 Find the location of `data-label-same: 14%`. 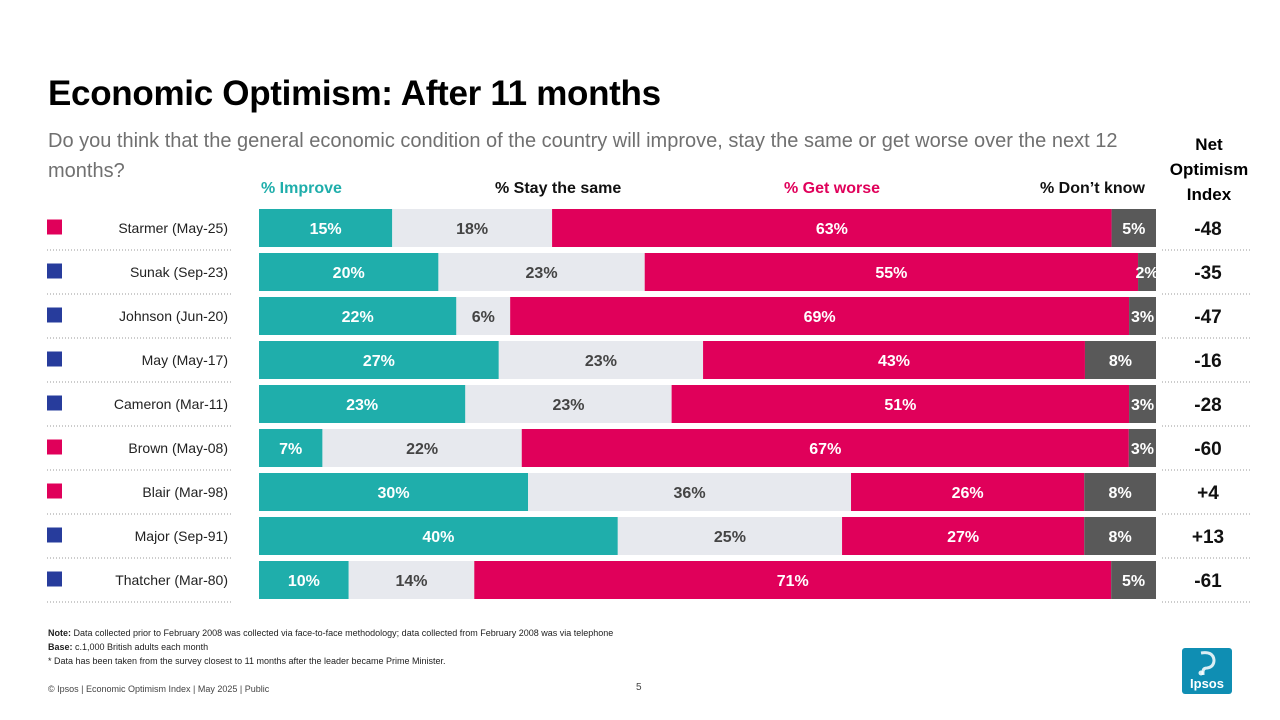

data-label-same: 14% is located at coordinates (411, 581).